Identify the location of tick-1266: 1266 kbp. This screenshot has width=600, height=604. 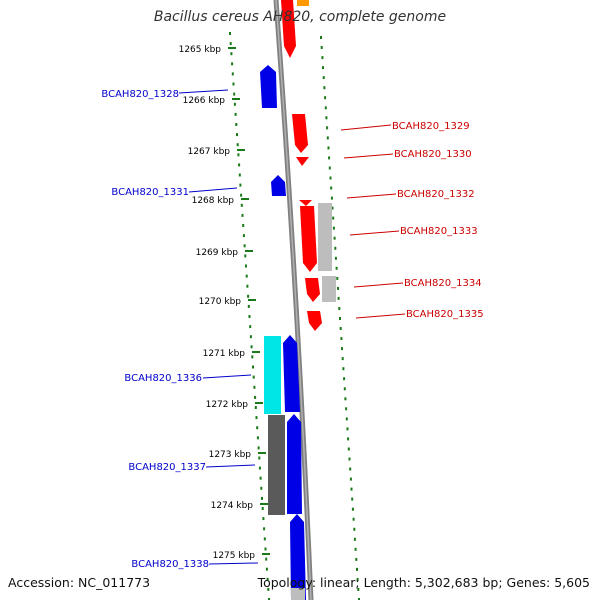
(211, 101).